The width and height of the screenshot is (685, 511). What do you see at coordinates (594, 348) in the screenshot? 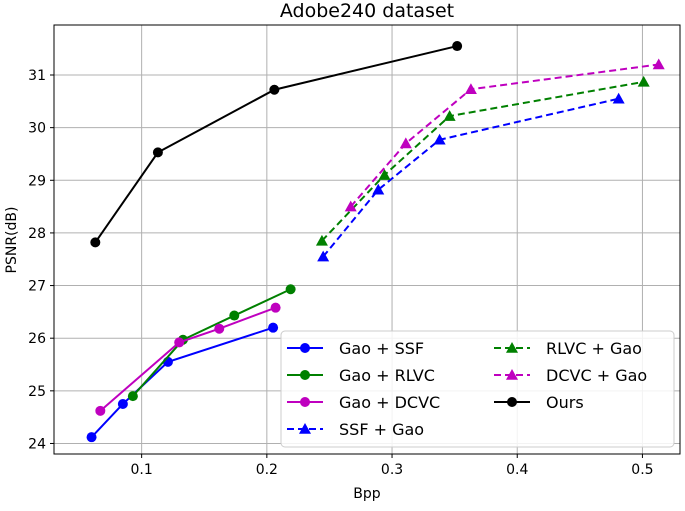
I see `legend-label-rlvc-gao: RLVC + Gao` at bounding box center [594, 348].